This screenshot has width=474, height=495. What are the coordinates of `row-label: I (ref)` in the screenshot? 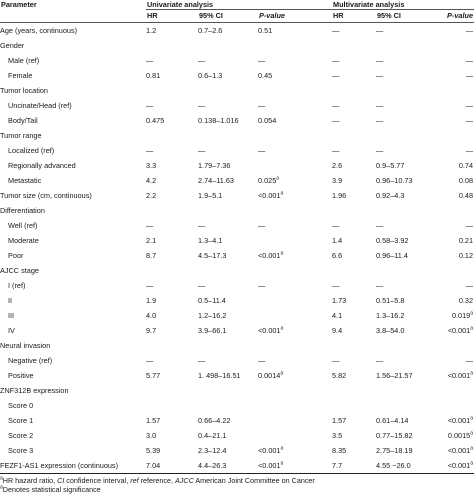 It's located at (73, 285).